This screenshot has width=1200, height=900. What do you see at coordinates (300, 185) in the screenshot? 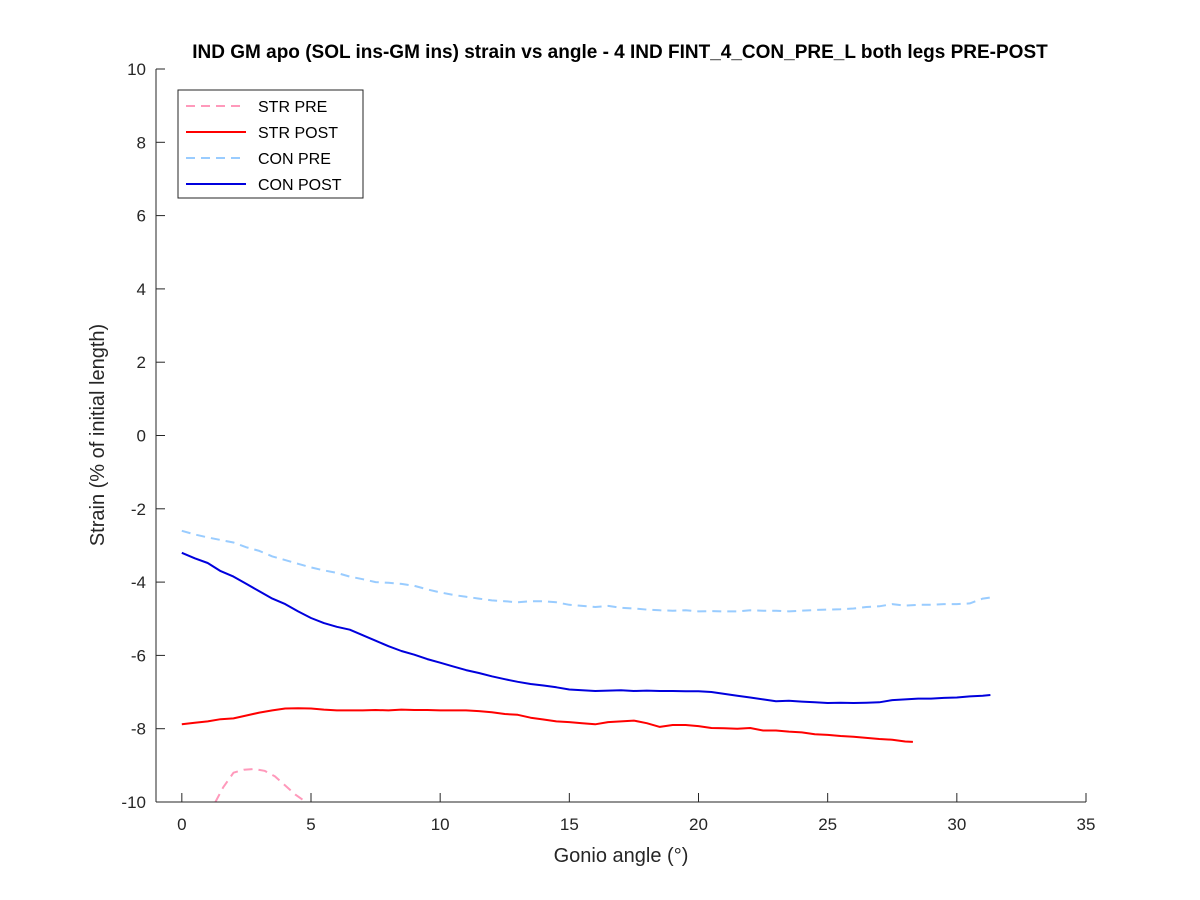
I see `legend-label: CON POST` at bounding box center [300, 185].